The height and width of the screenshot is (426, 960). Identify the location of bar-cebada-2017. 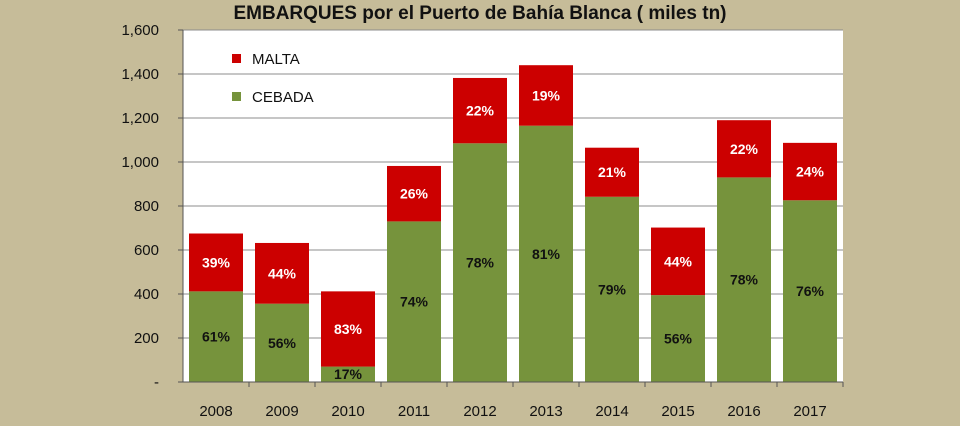
(810, 291).